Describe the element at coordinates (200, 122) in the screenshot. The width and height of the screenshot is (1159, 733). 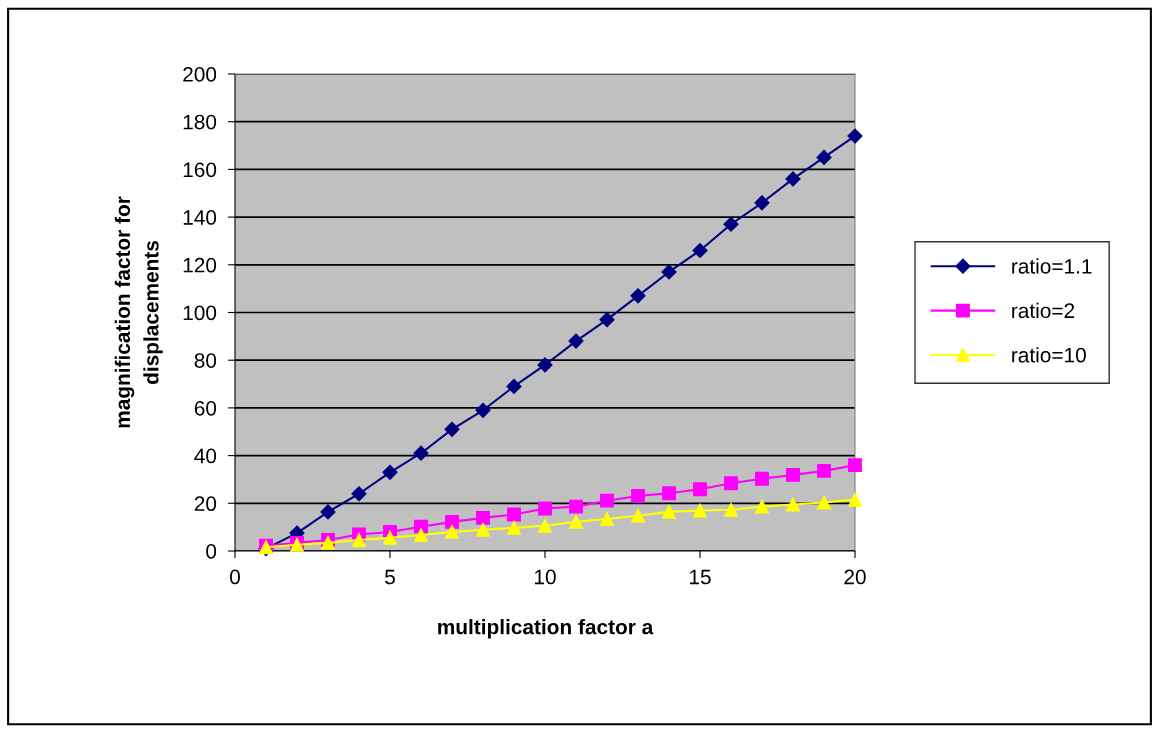
I see `y-tick-label: 180` at that location.